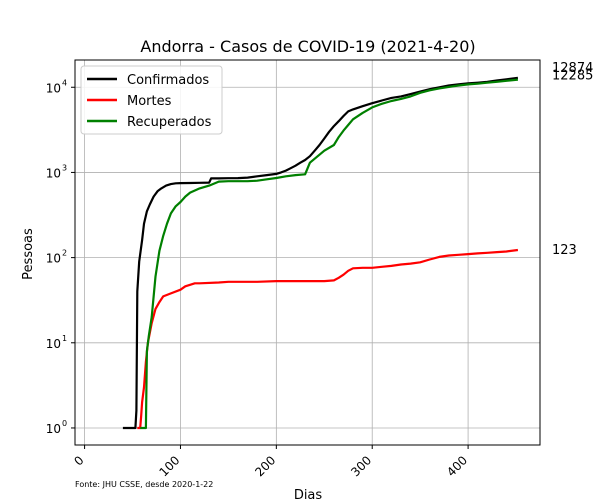 Image resolution: width=600 pixels, height=500 pixels. What do you see at coordinates (64, 167) in the screenshot?
I see `y-tick-exponent: 3` at bounding box center [64, 167].